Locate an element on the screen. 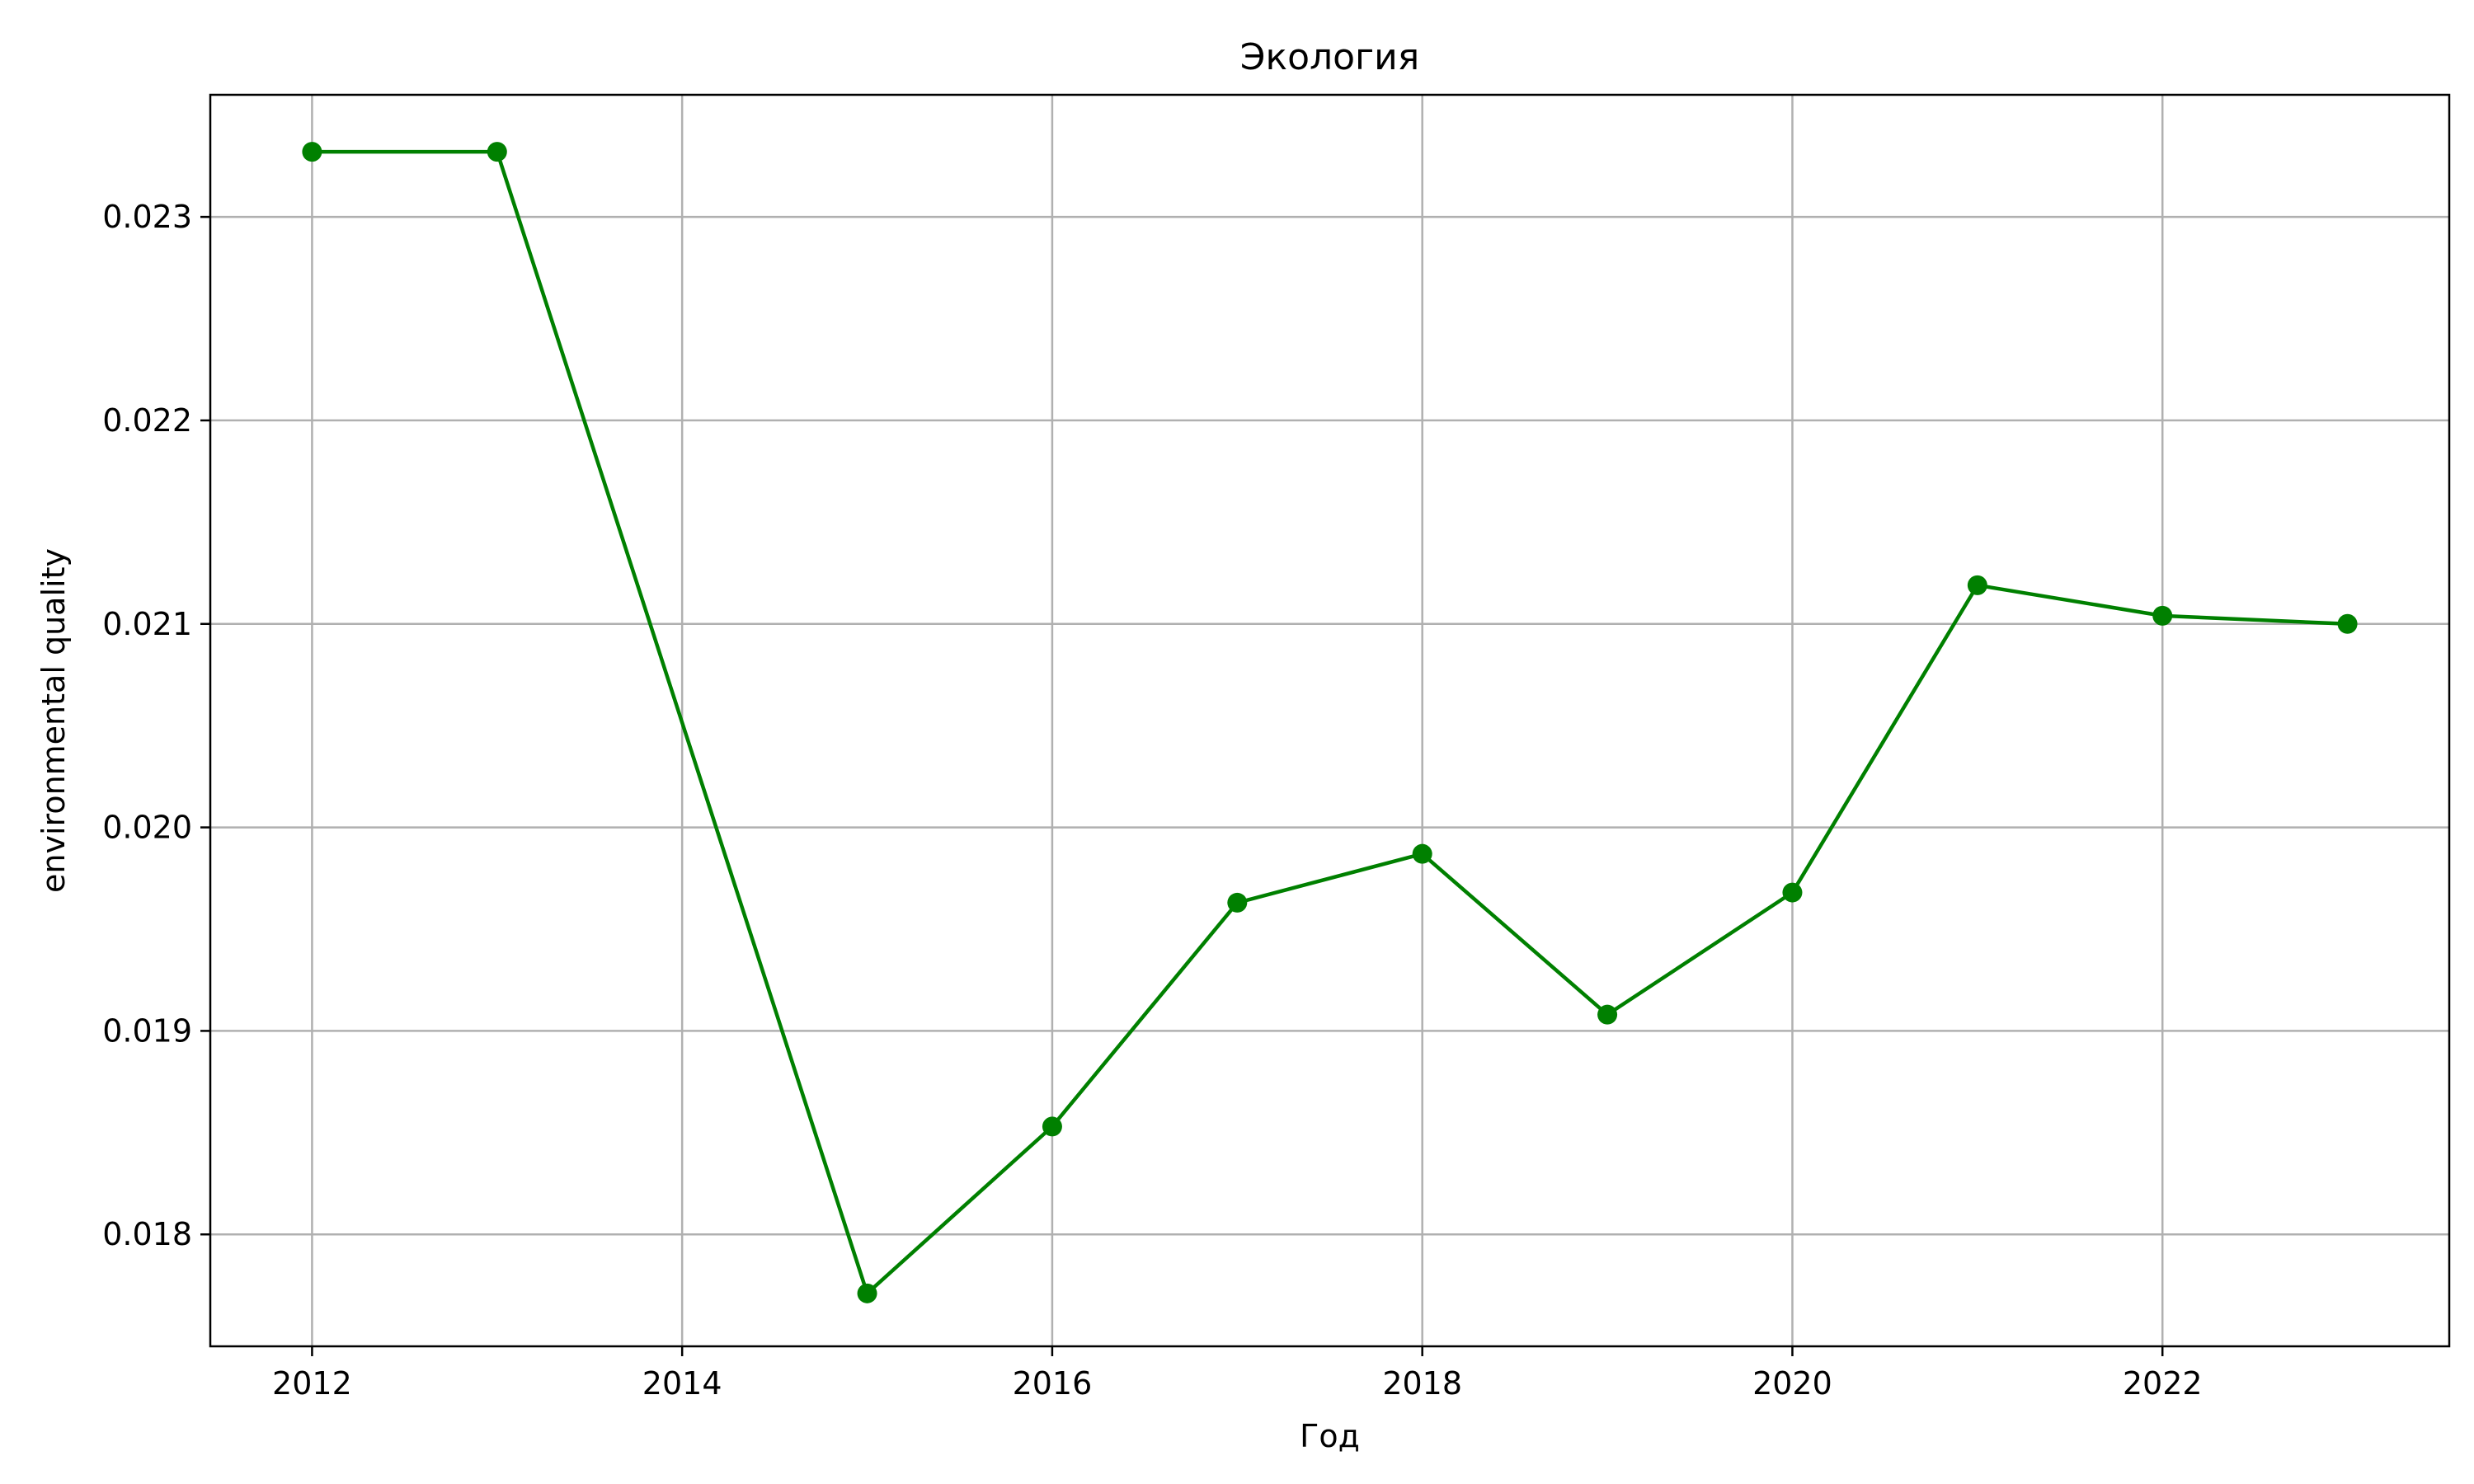  data-point-2012 is located at coordinates (312, 152).